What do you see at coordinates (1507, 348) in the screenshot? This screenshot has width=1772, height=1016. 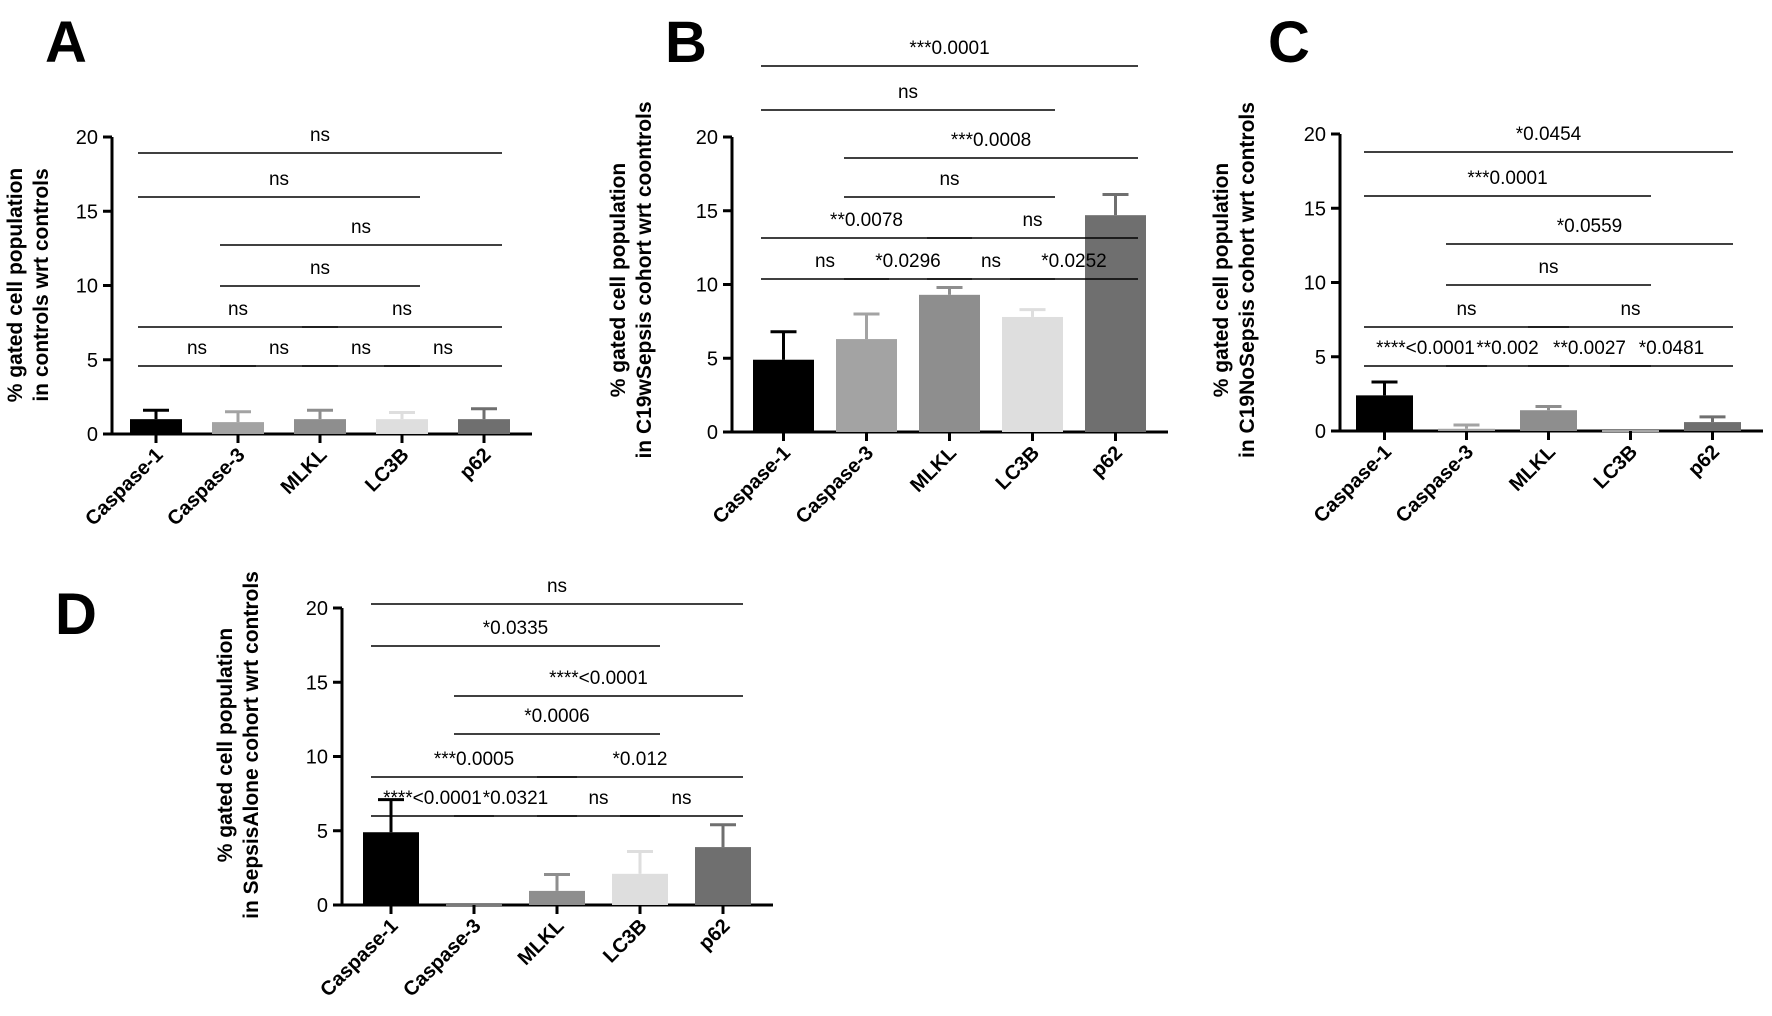 I see `significance-label: **0.002` at bounding box center [1507, 348].